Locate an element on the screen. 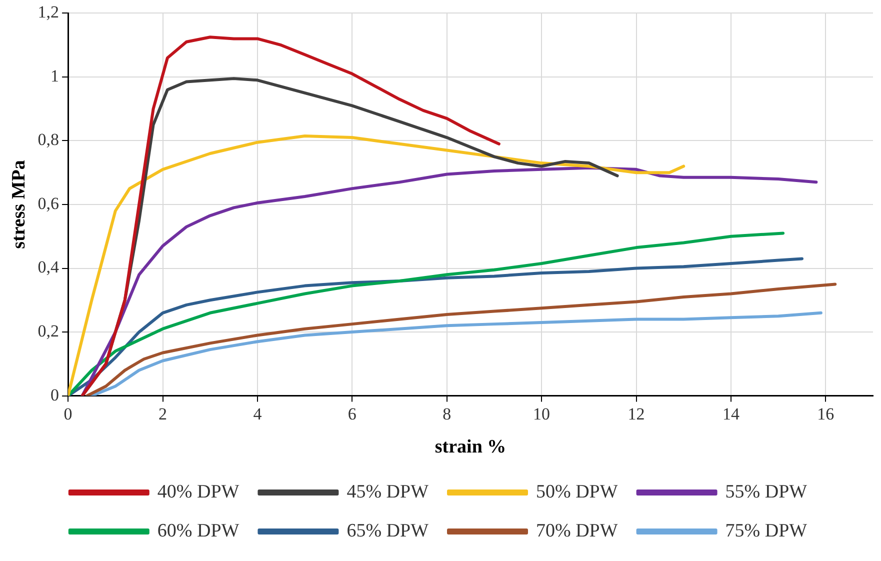  x-tick-label: 10 is located at coordinates (541, 414).